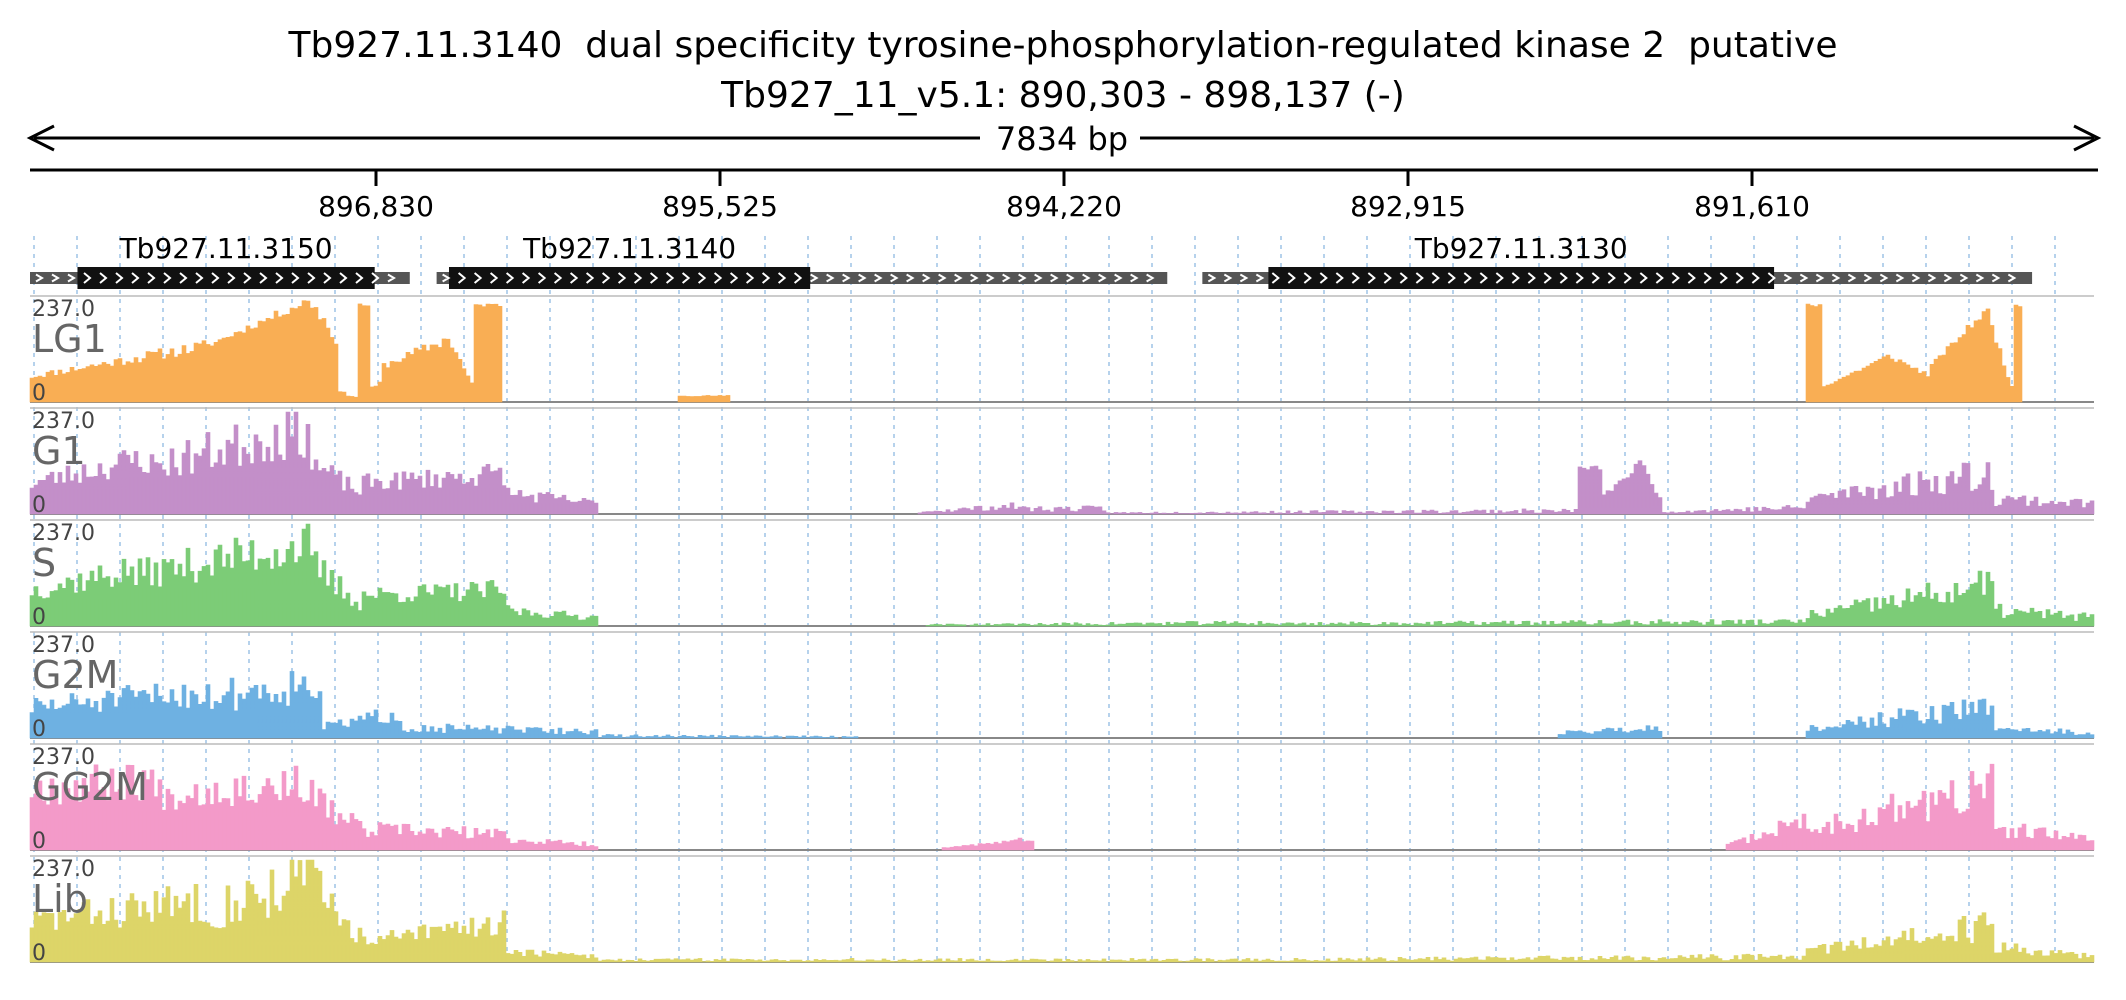 The width and height of the screenshot is (2126, 1000). I want to click on coverage-track-lib: 237.0 0 Lib, so click(1062, 910).